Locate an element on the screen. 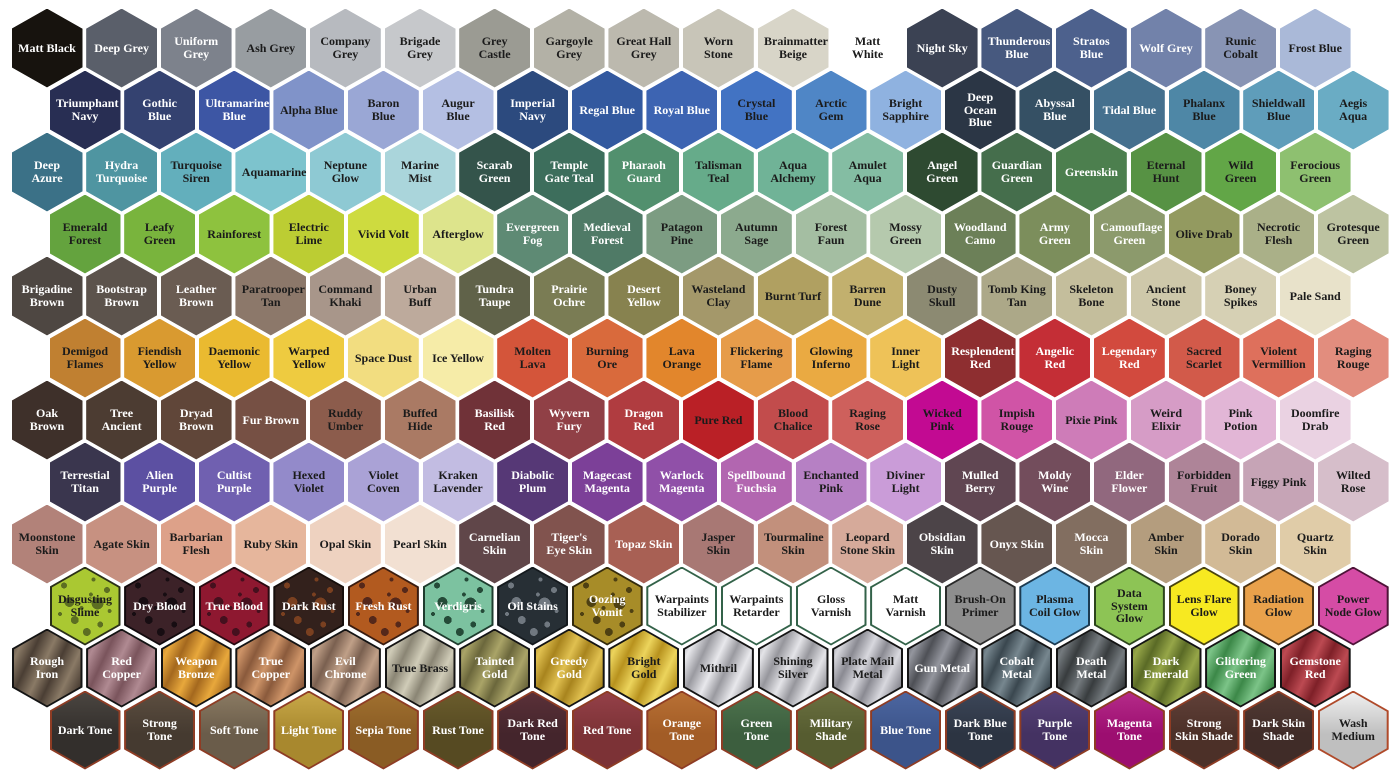  swatch-label: Blue Tone is located at coordinates (906, 729).